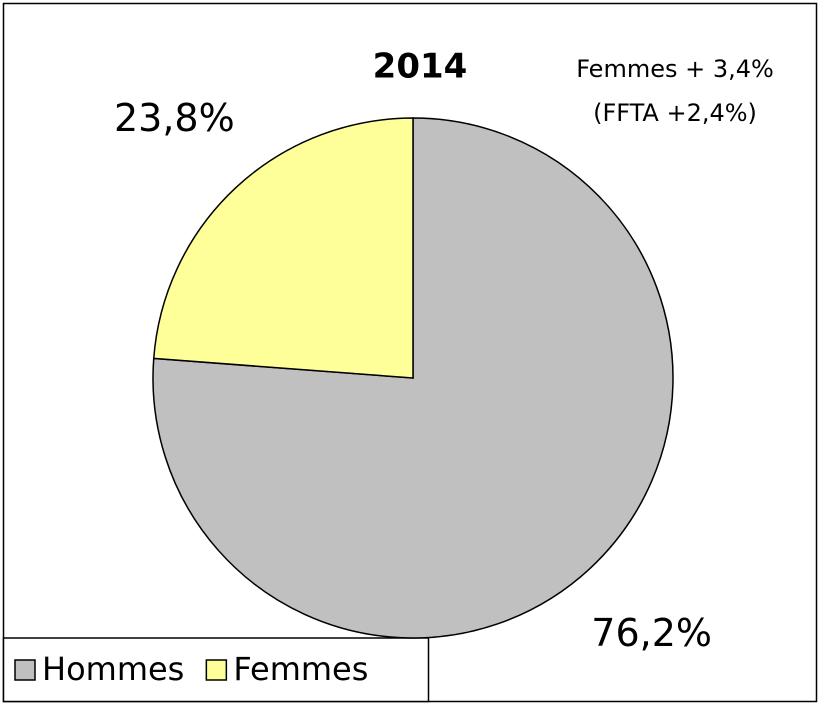  Describe the element at coordinates (651, 633) in the screenshot. I see `data-label: 76,2%` at that location.